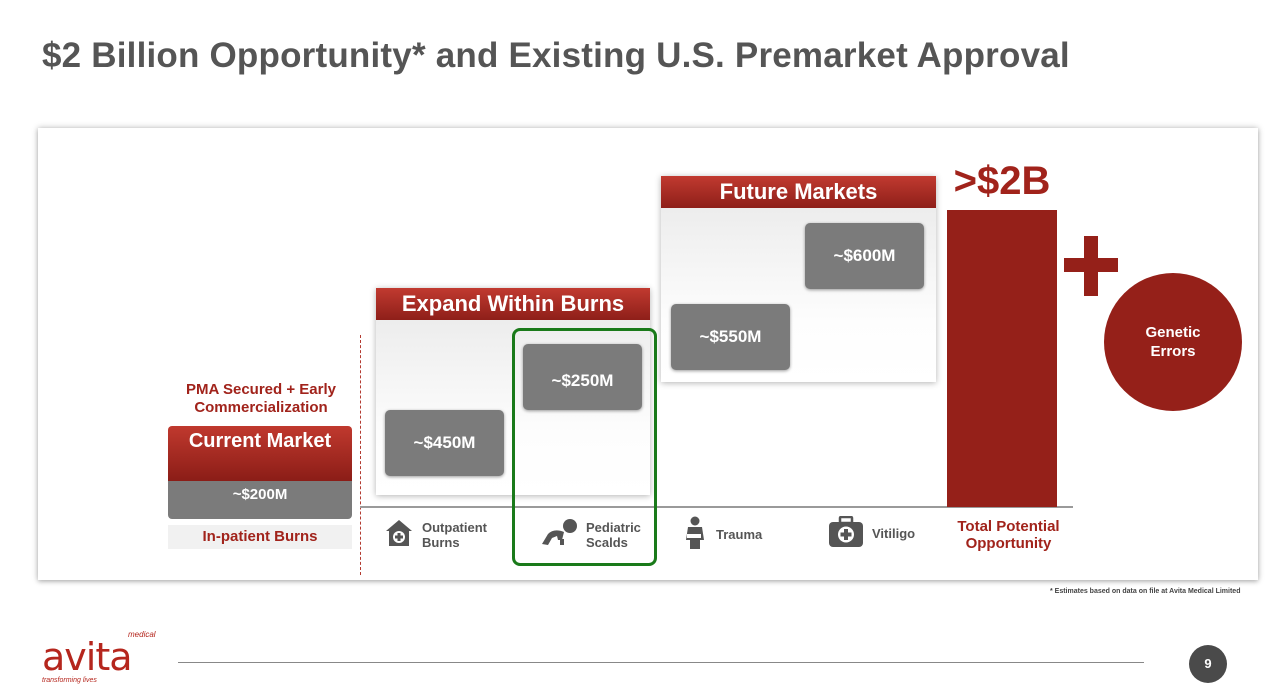 This screenshot has width=1280, height=688. What do you see at coordinates (1008, 535) in the screenshot?
I see `total-caption: Total Potential Opportunity` at bounding box center [1008, 535].